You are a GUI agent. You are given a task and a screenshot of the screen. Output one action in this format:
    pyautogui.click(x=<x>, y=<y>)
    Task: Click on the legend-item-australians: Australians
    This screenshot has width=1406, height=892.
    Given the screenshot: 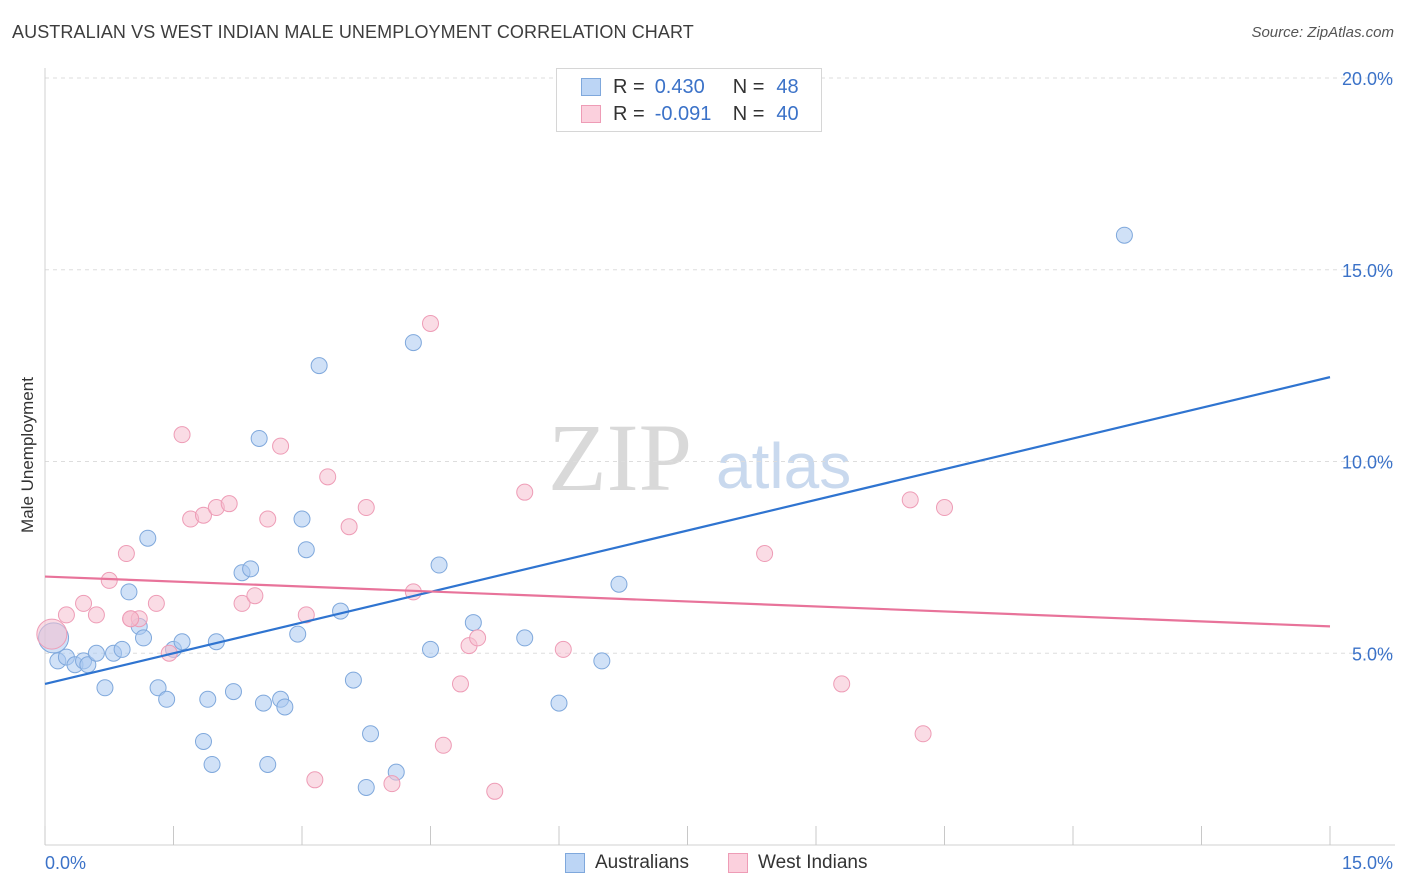 What is the action you would take?
    pyautogui.click(x=627, y=863)
    